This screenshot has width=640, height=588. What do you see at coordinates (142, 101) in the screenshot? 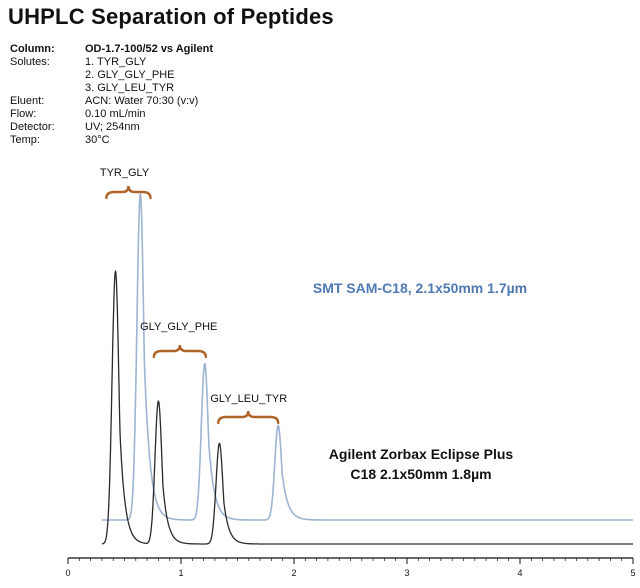
I see `eluent-value: ACN: Water 70:30 (v:v)` at bounding box center [142, 101].